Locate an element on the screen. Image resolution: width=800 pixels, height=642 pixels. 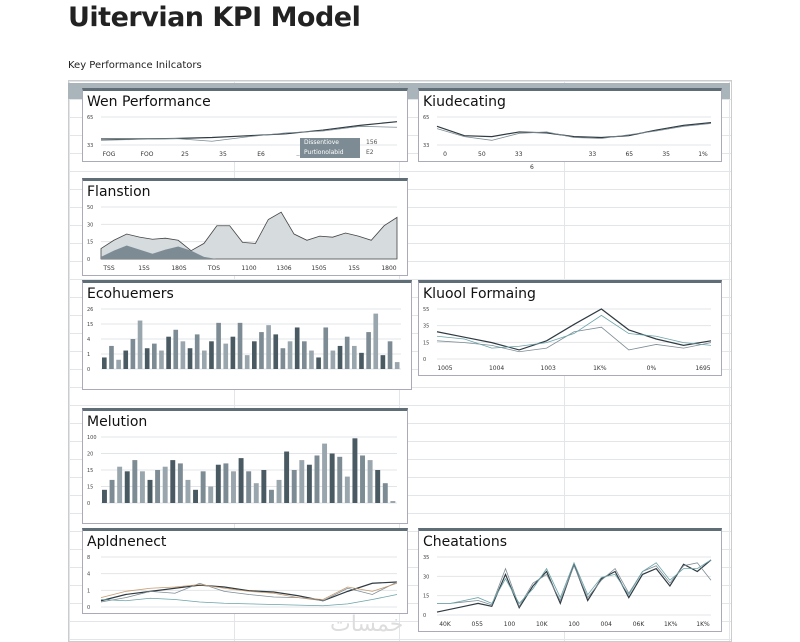
page-subtitle: Key Performance Inilcators is located at coordinates (135, 65).